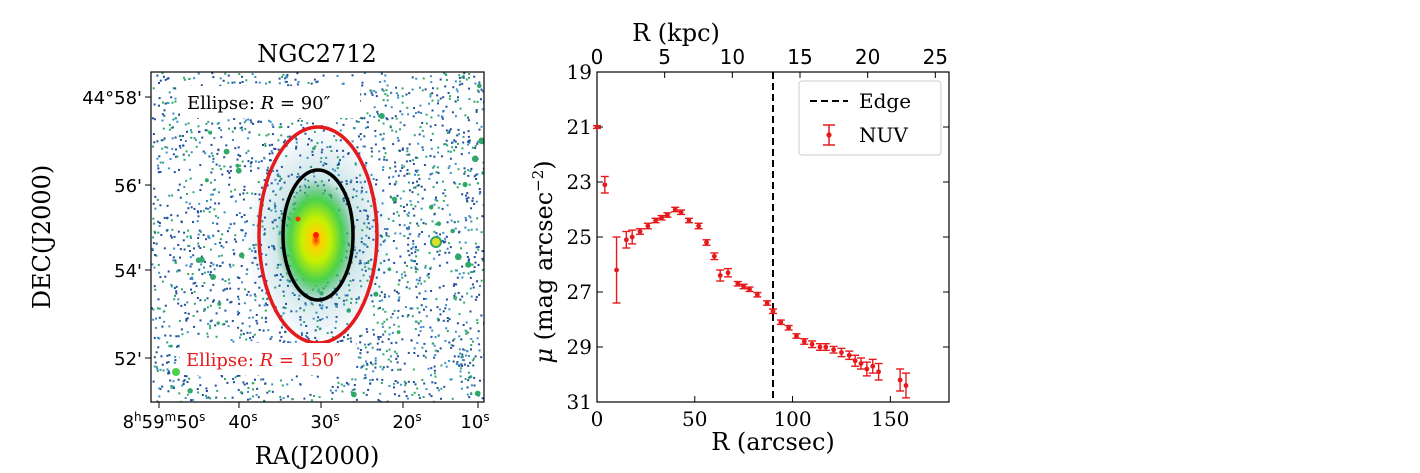 The image size is (1420, 473). What do you see at coordinates (263, 360) in the screenshot?
I see `ellipse-outer-label: Ellipse: R = 150″` at bounding box center [263, 360].